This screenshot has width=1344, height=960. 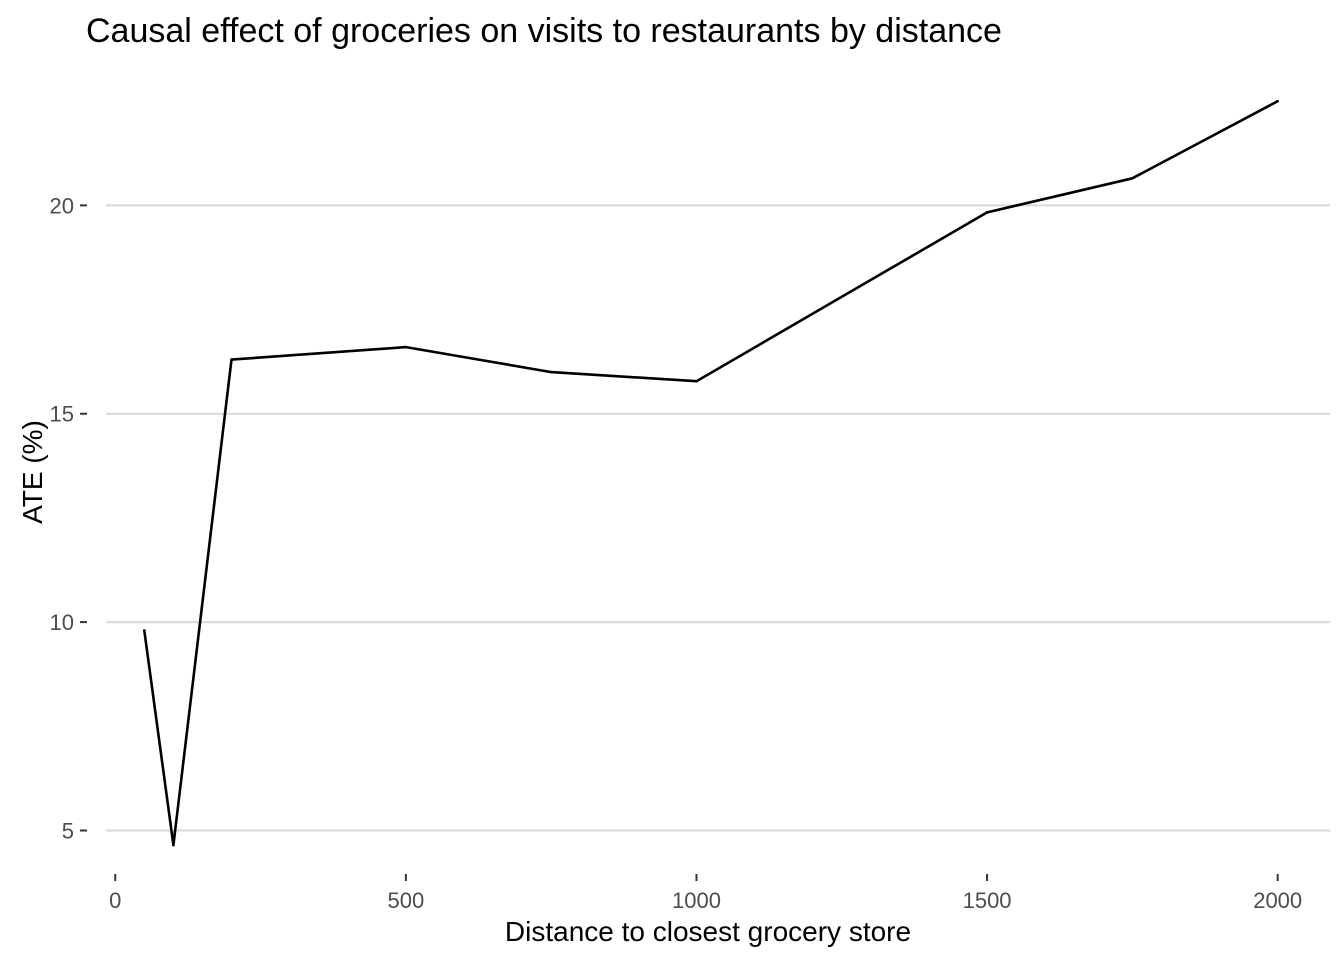 I want to click on y-axis: 5 10 15 20, so click(x=68, y=518).